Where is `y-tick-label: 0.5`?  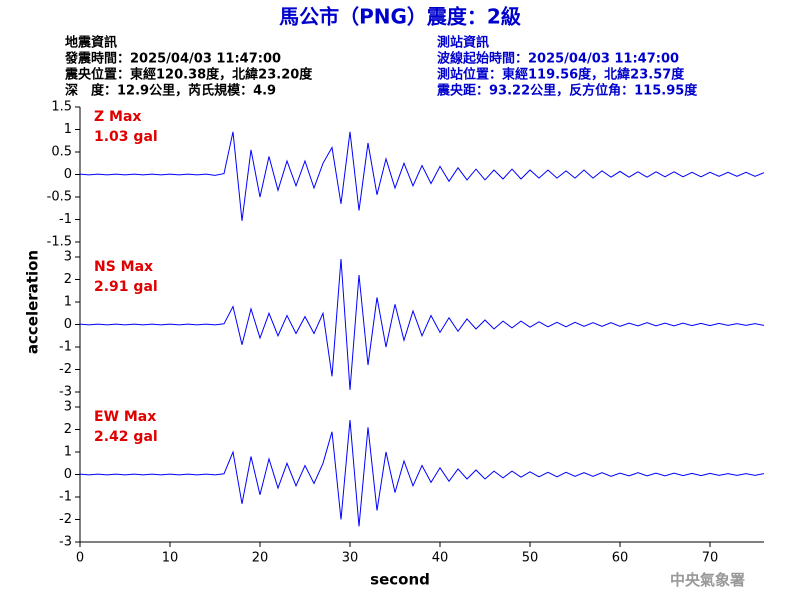
y-tick-label: 0.5 is located at coordinates (61, 152).